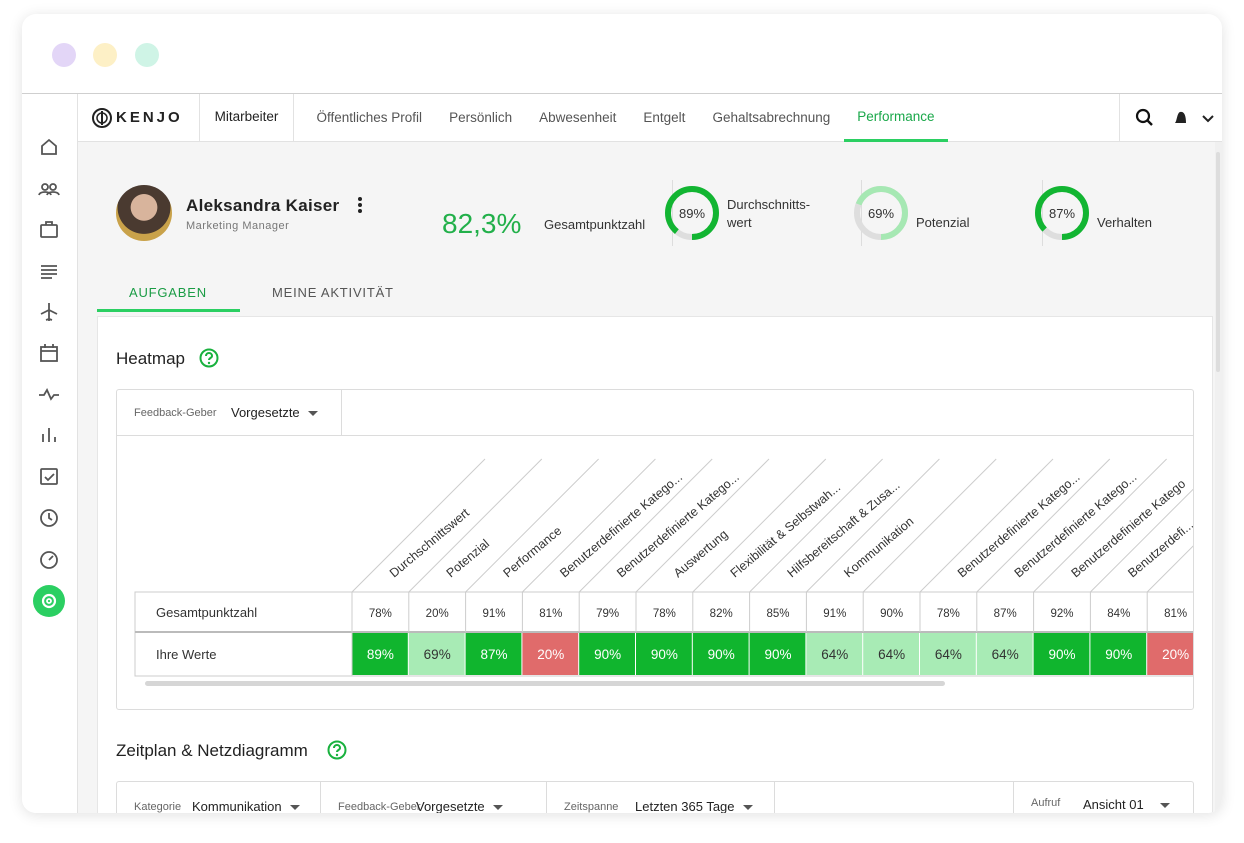  Describe the element at coordinates (896, 118) in the screenshot. I see `nav-tab: Performance` at that location.